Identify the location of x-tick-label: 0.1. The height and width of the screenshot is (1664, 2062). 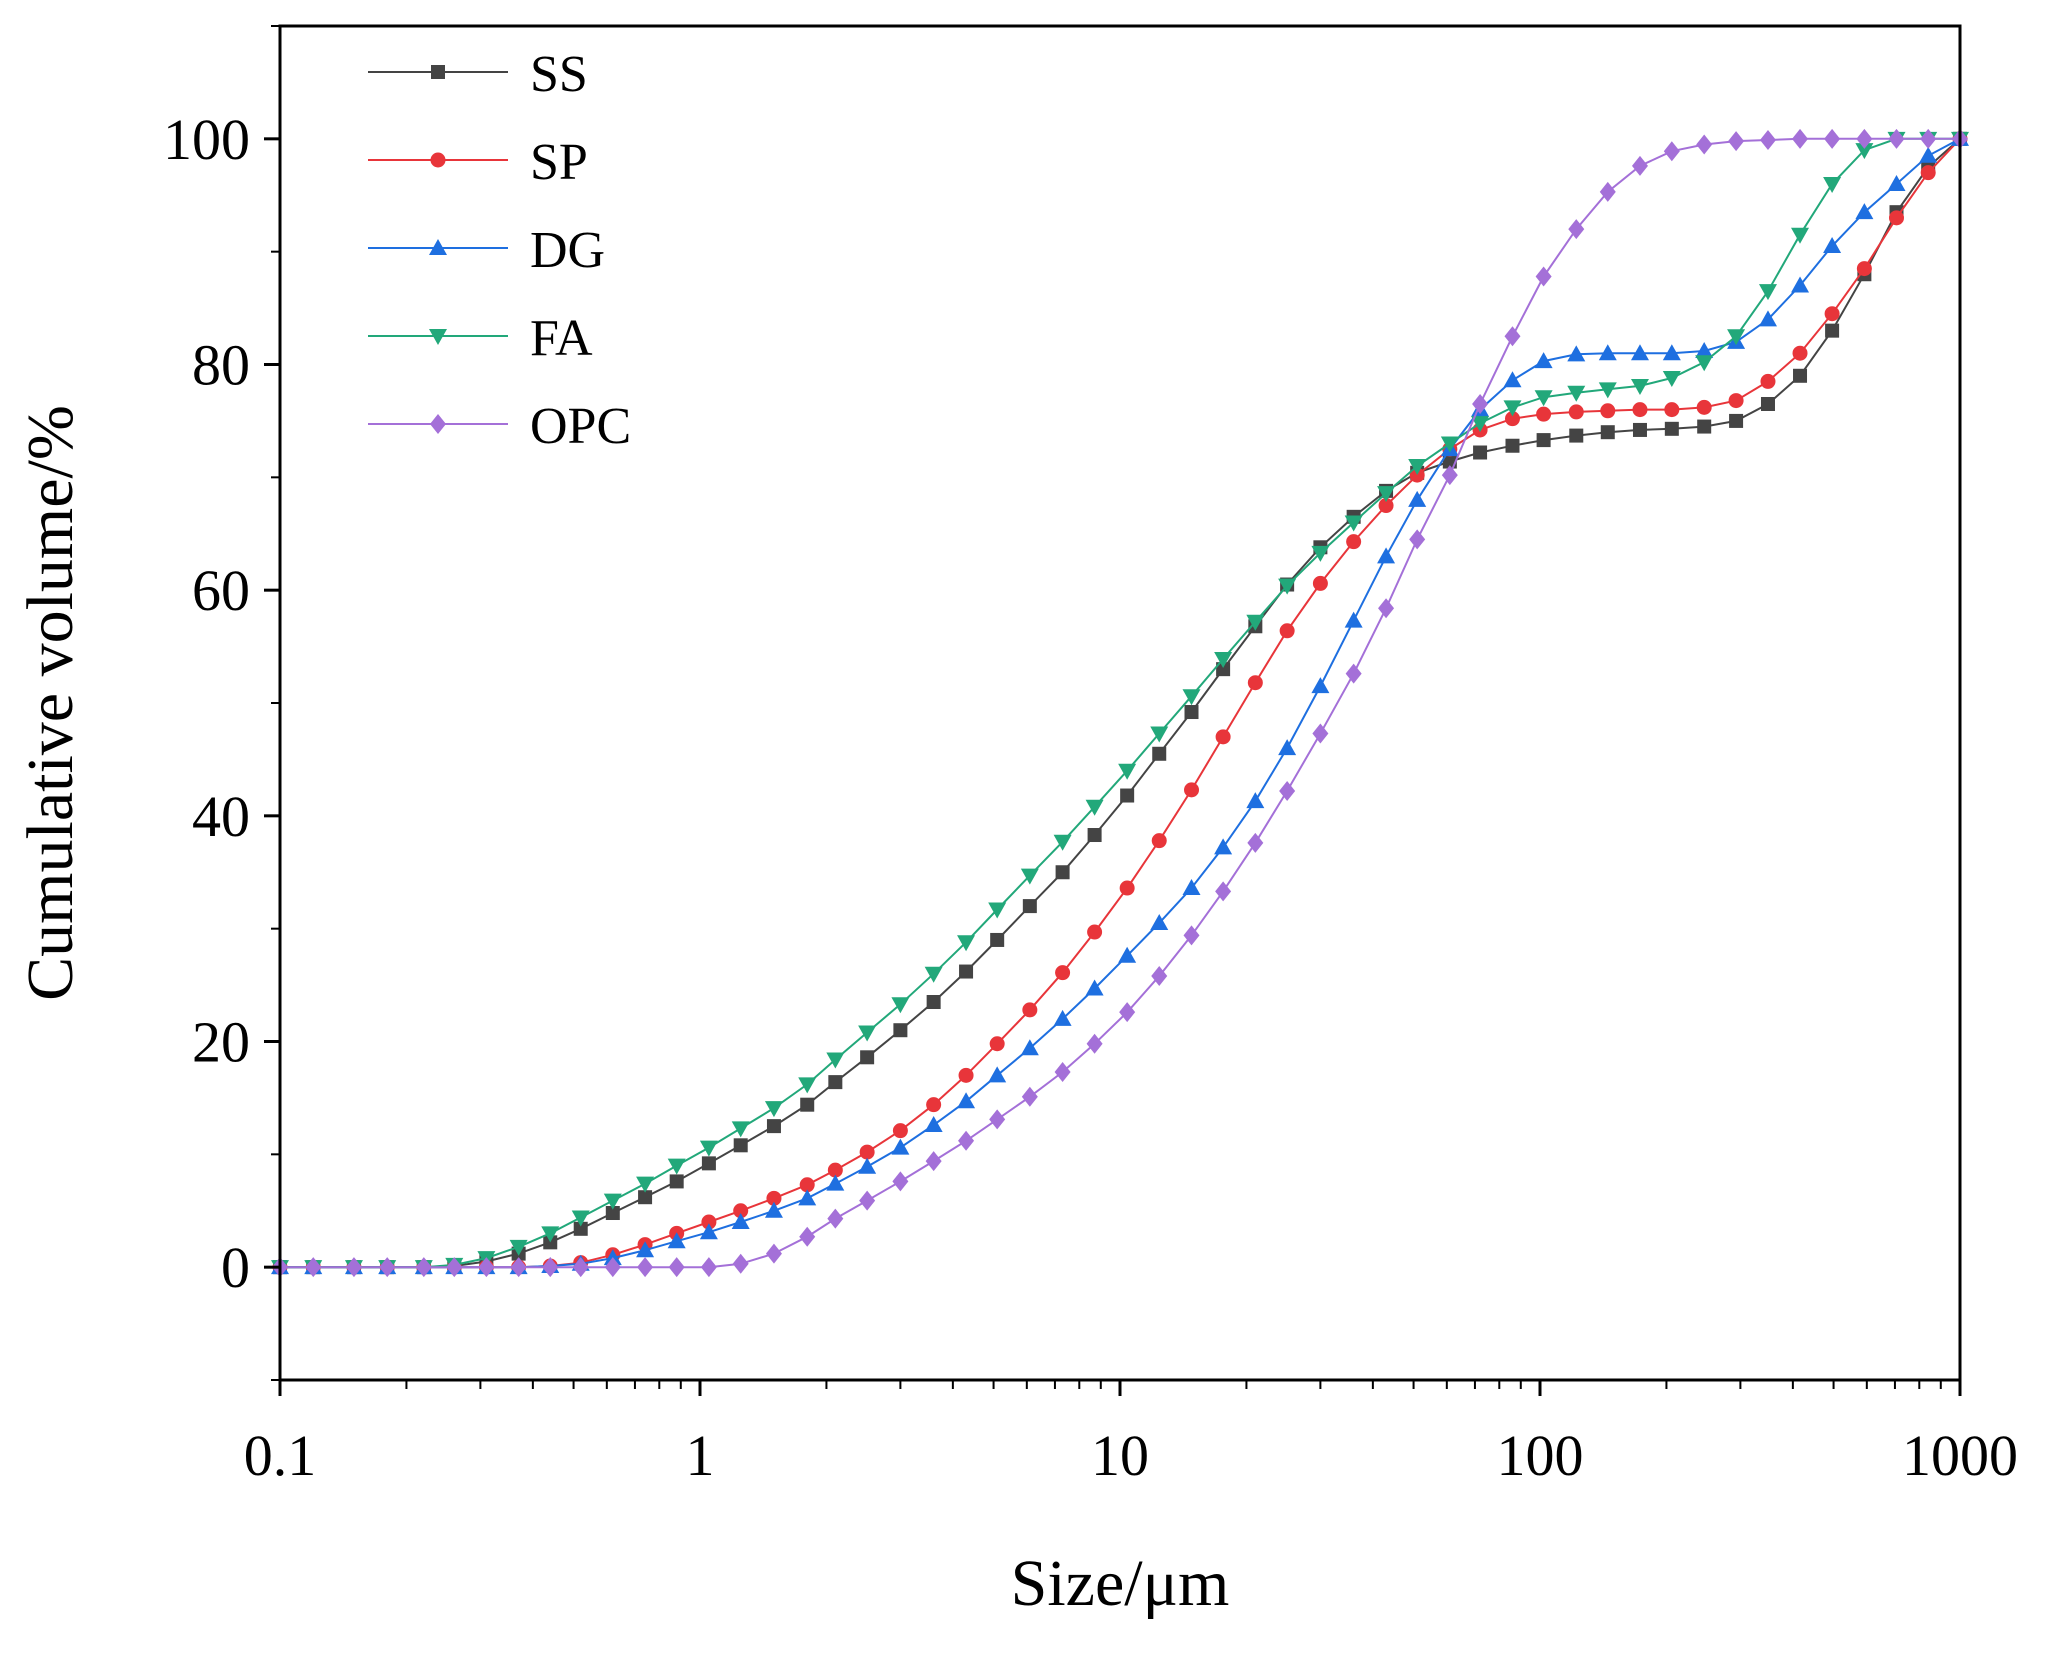
(280, 1455).